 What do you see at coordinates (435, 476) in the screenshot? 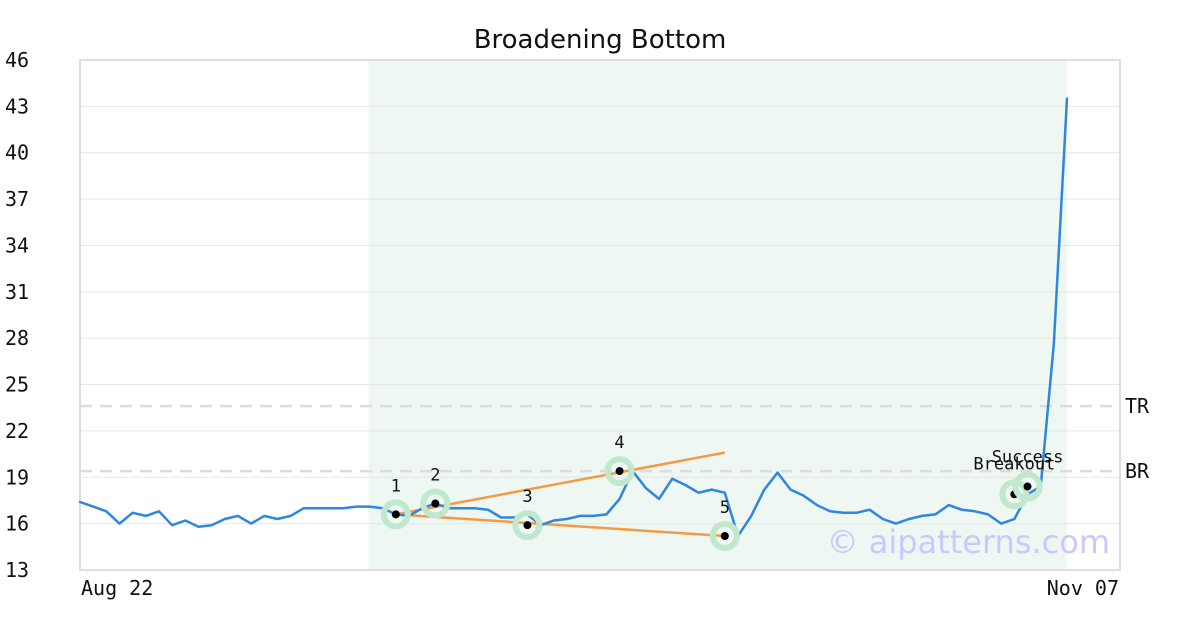
I see `point-label-2: 2` at bounding box center [435, 476].